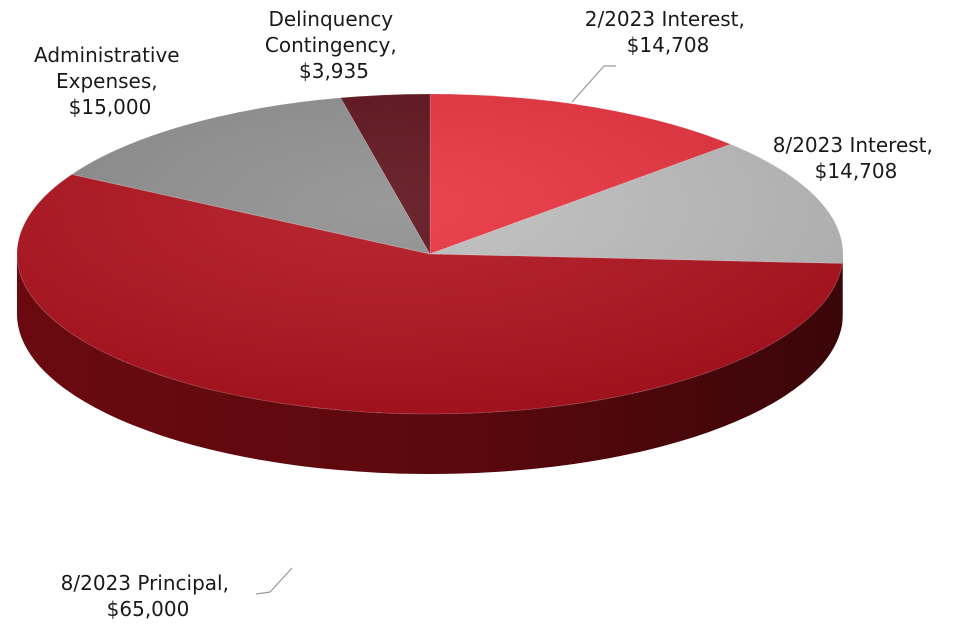 This screenshot has height=632, width=954. I want to click on leader-8-2023-principal, so click(274, 581).